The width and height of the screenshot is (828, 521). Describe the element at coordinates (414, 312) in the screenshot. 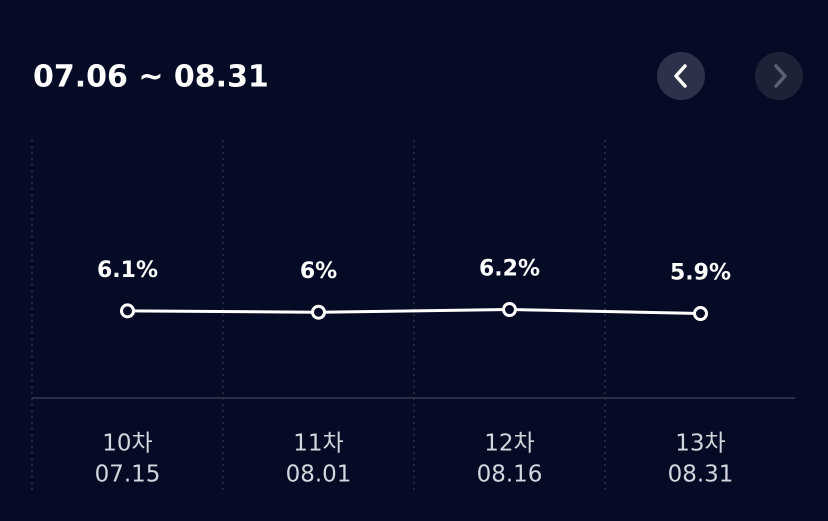

I see `data-line` at that location.